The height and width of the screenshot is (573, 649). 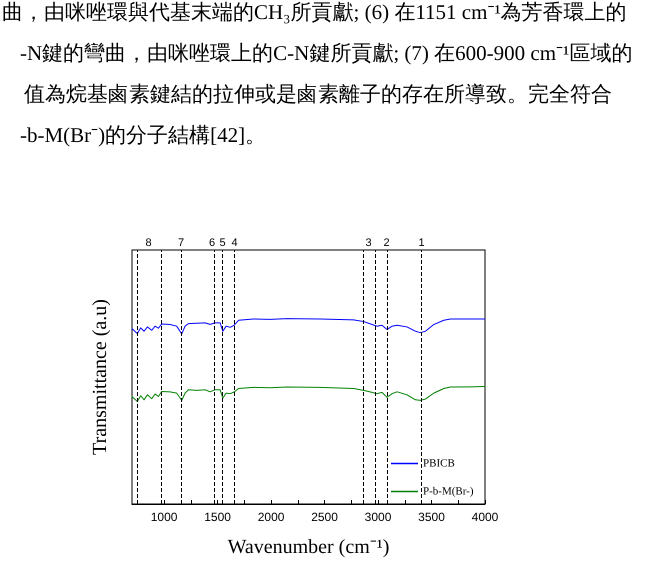 What do you see at coordinates (318, 94) in the screenshot?
I see `text: 值為烷基鹵素鍵結的拉伸或是鹵素離子的存在所導致。完全符合` at bounding box center [318, 94].